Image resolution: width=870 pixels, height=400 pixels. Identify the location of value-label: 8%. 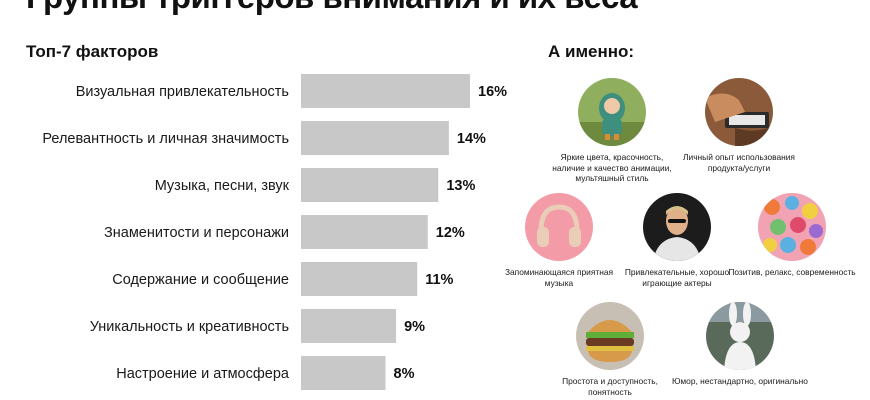
(404, 374).